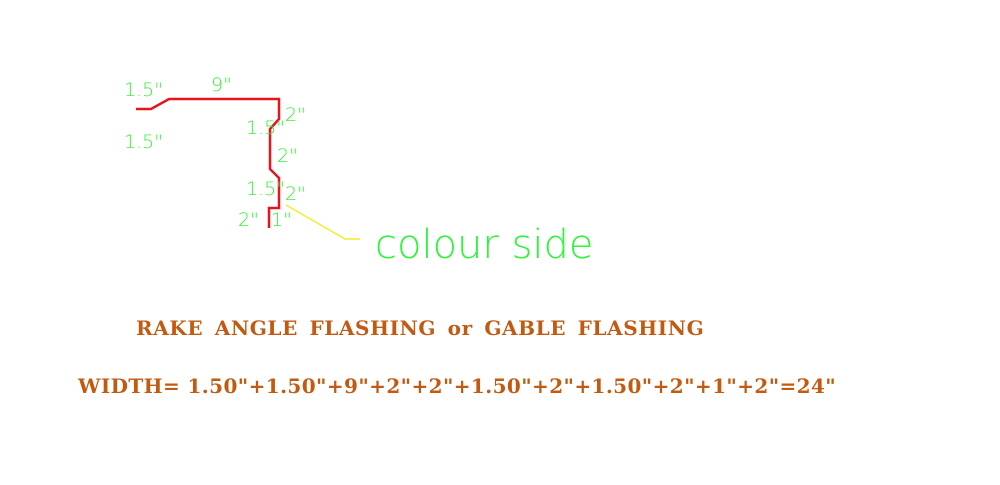  What do you see at coordinates (143, 90) in the screenshot?
I see `dimension-top-left: 1.5"` at bounding box center [143, 90].